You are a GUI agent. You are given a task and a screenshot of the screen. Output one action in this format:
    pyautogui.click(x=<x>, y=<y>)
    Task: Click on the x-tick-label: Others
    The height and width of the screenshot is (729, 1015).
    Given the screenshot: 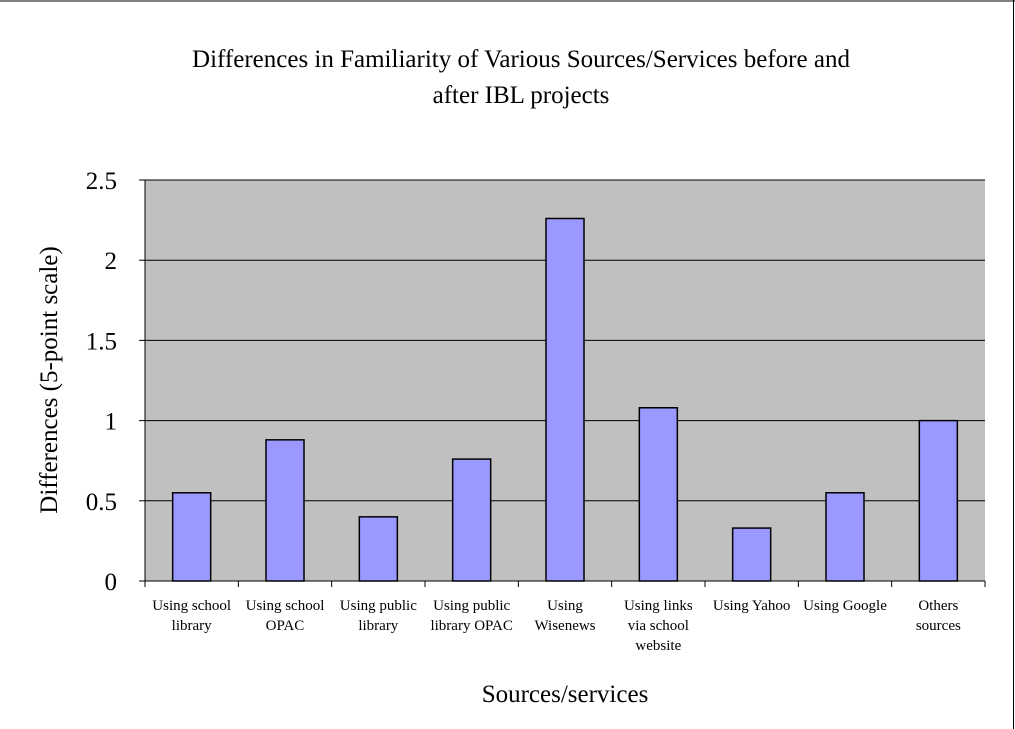 What is the action you would take?
    pyautogui.click(x=938, y=606)
    